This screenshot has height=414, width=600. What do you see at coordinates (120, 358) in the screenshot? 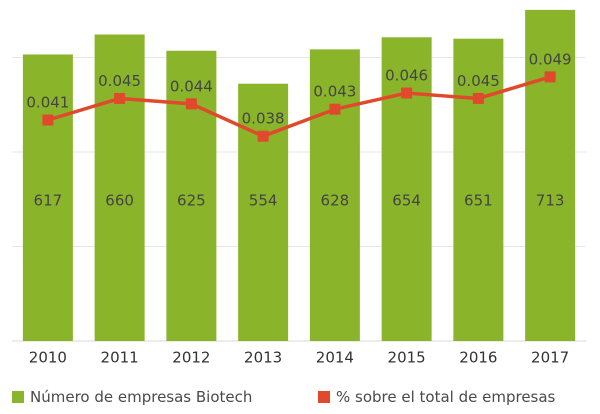
I see `x-tick-label: 2011` at bounding box center [120, 358].